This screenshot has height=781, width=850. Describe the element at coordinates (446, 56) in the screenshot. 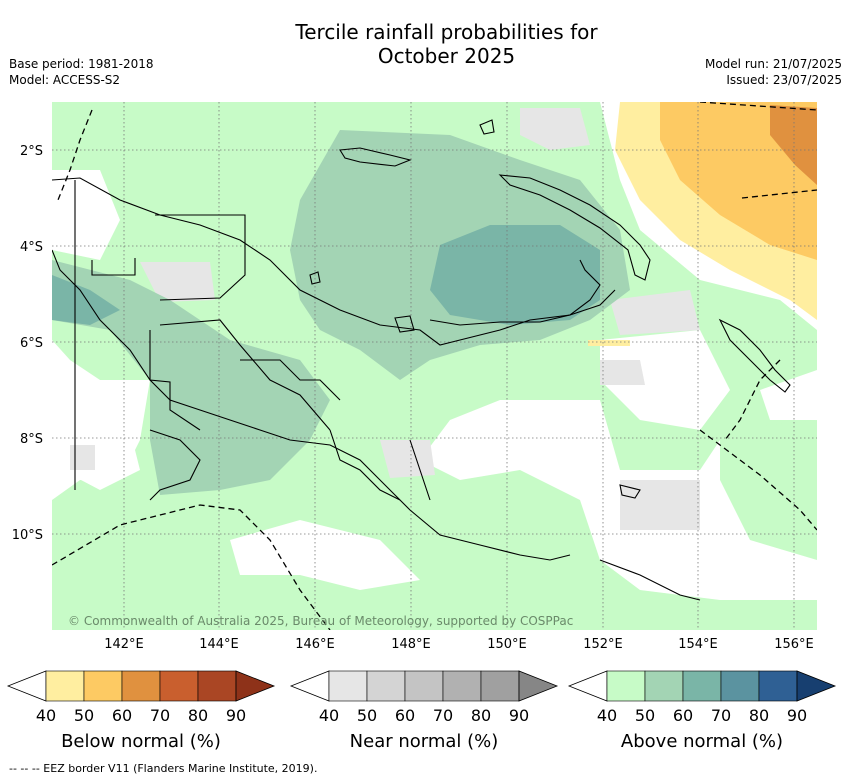

I see `title-line-2: October 2025` at that location.